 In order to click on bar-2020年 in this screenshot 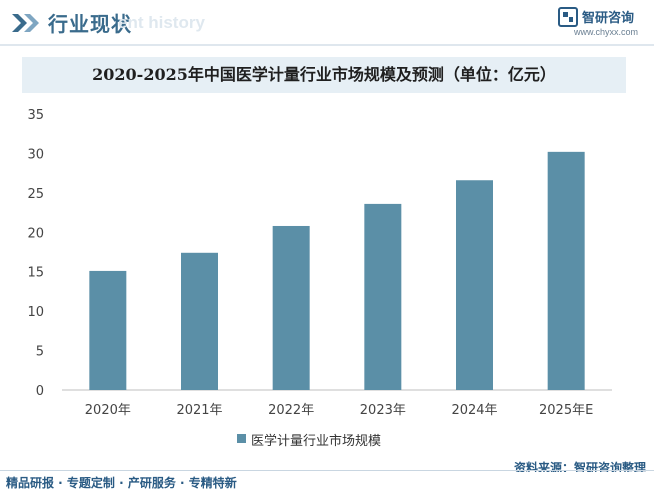, I will do `click(108, 330)`.